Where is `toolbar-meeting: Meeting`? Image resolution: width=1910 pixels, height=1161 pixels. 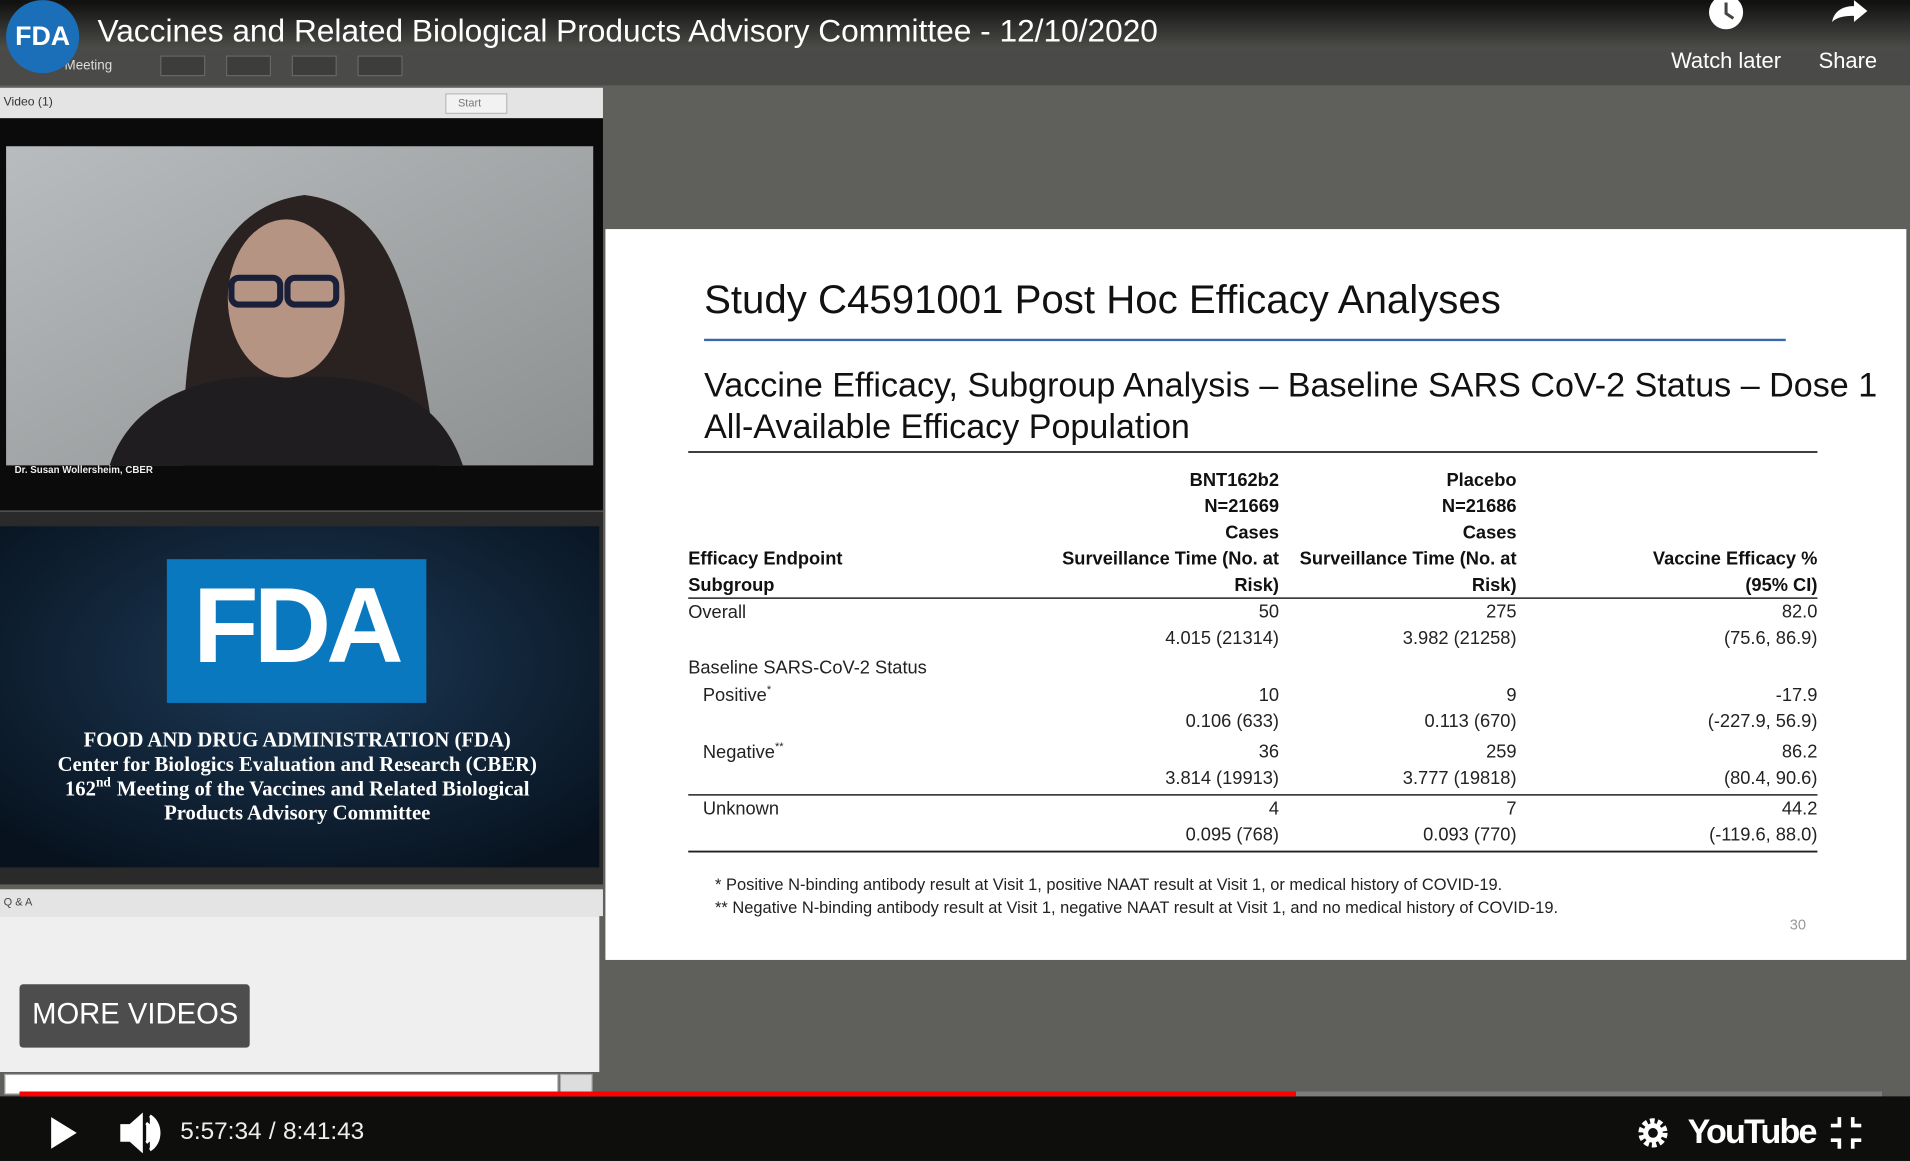 toolbar-meeting: Meeting is located at coordinates (89, 64).